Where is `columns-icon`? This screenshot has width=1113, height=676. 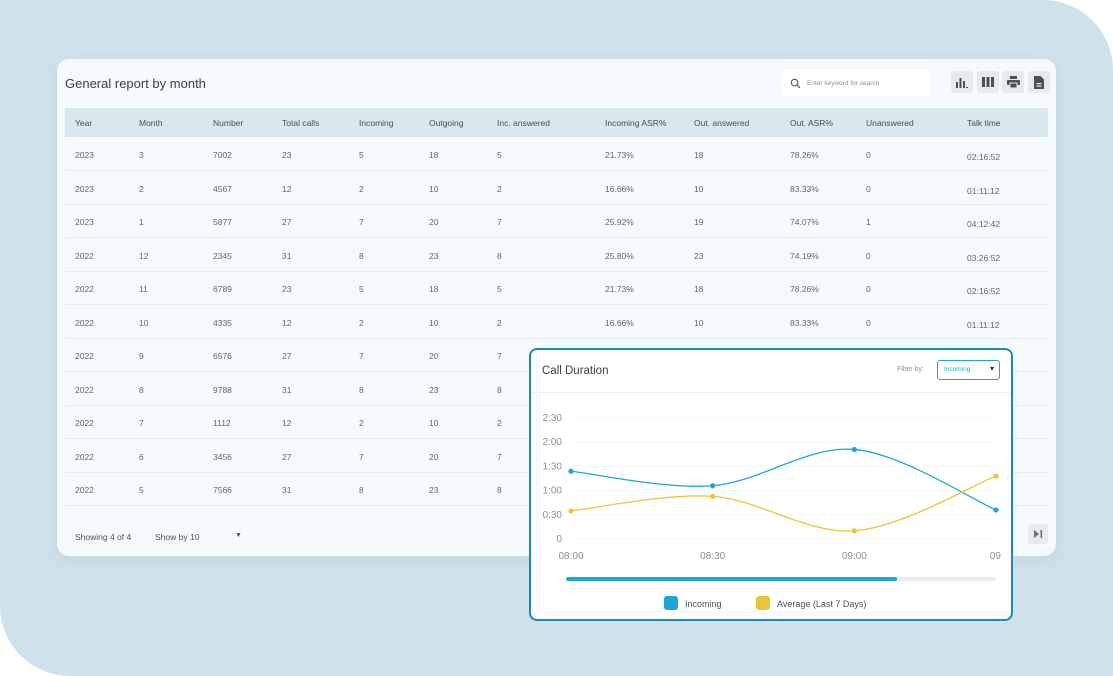
columns-icon is located at coordinates (988, 82).